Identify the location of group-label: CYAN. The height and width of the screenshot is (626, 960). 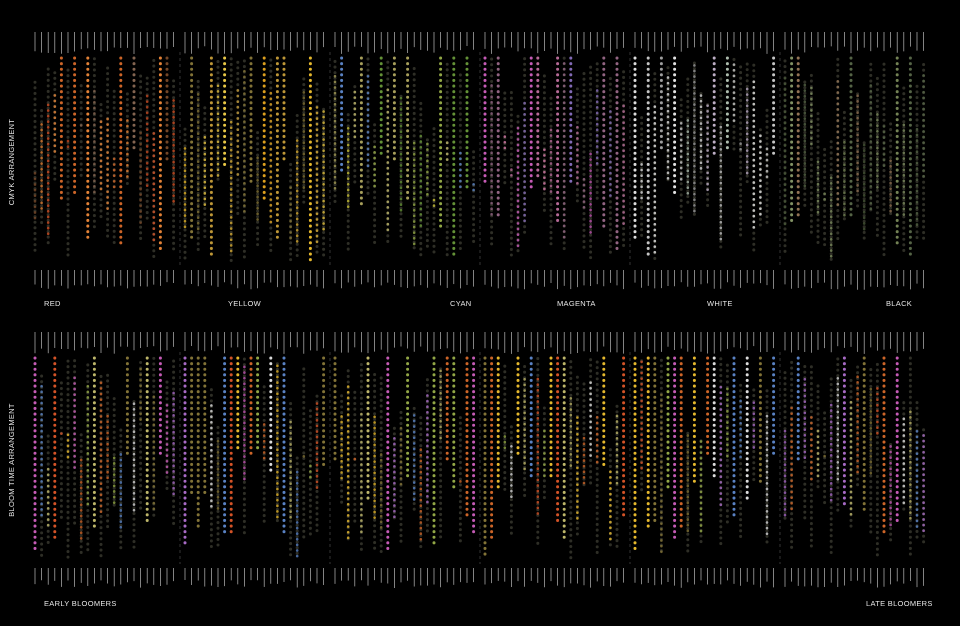
(460, 303).